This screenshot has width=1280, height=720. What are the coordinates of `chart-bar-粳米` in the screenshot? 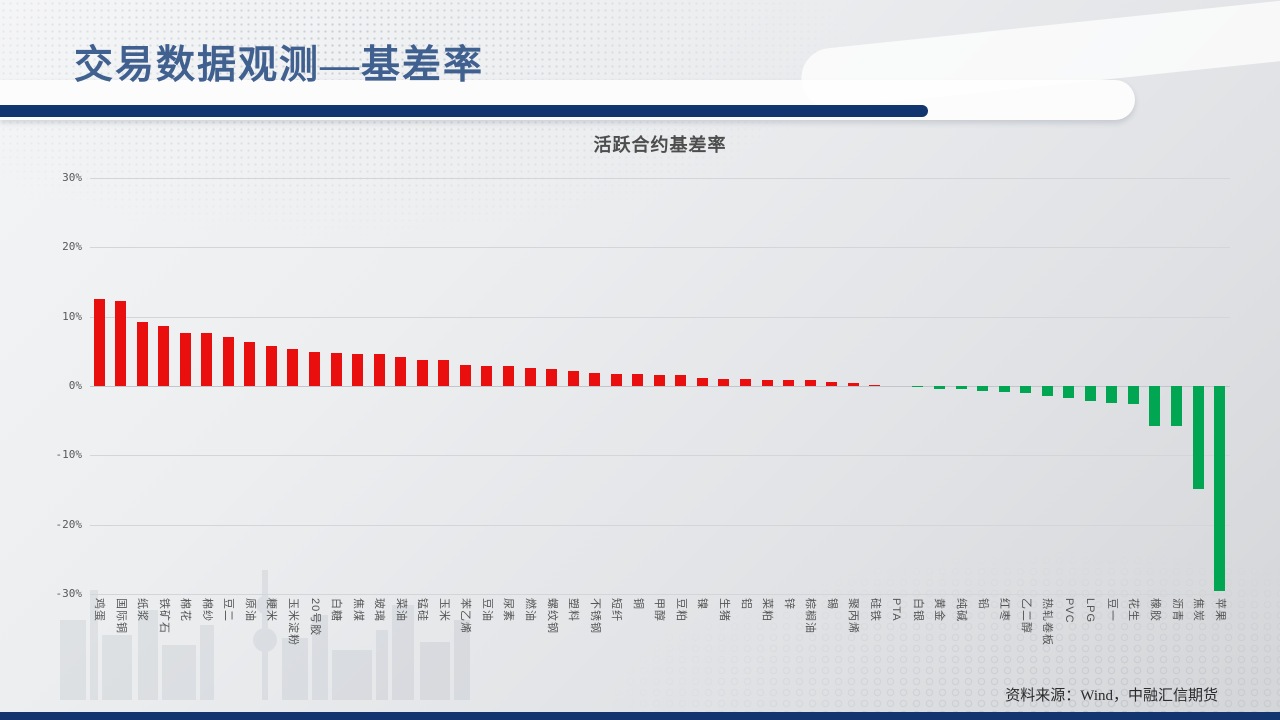 It's located at (271, 366).